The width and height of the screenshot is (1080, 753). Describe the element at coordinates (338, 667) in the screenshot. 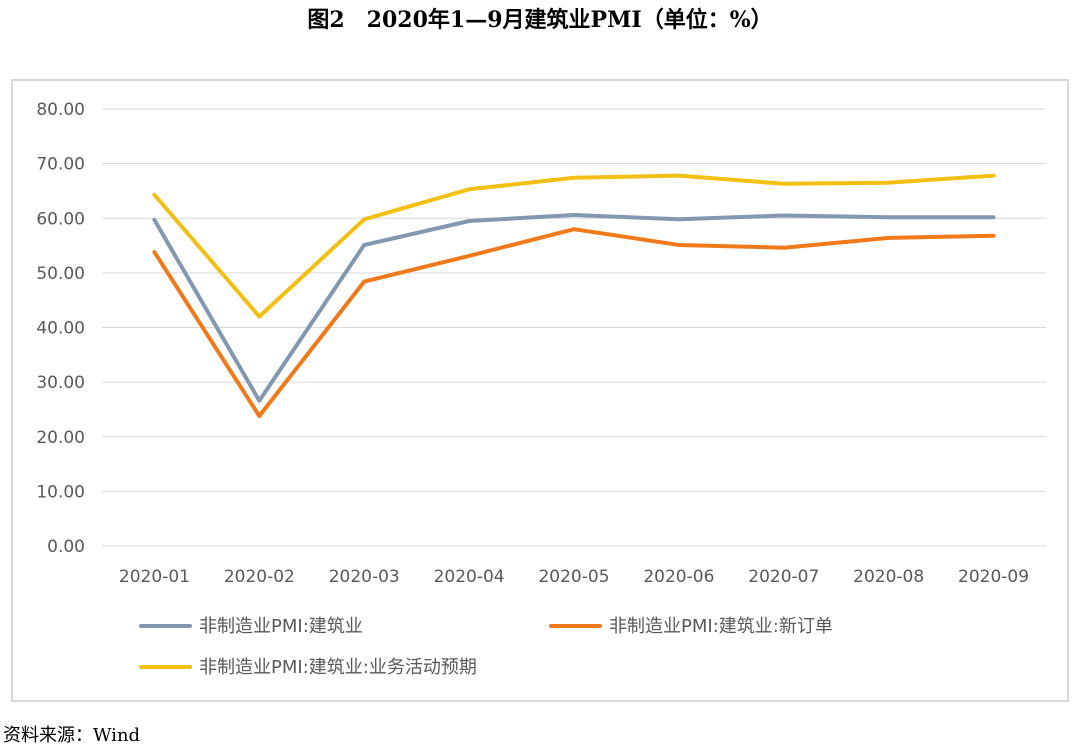

I see `legend-label-3: 非制造业PMI:建筑业:业务活动预期` at that location.